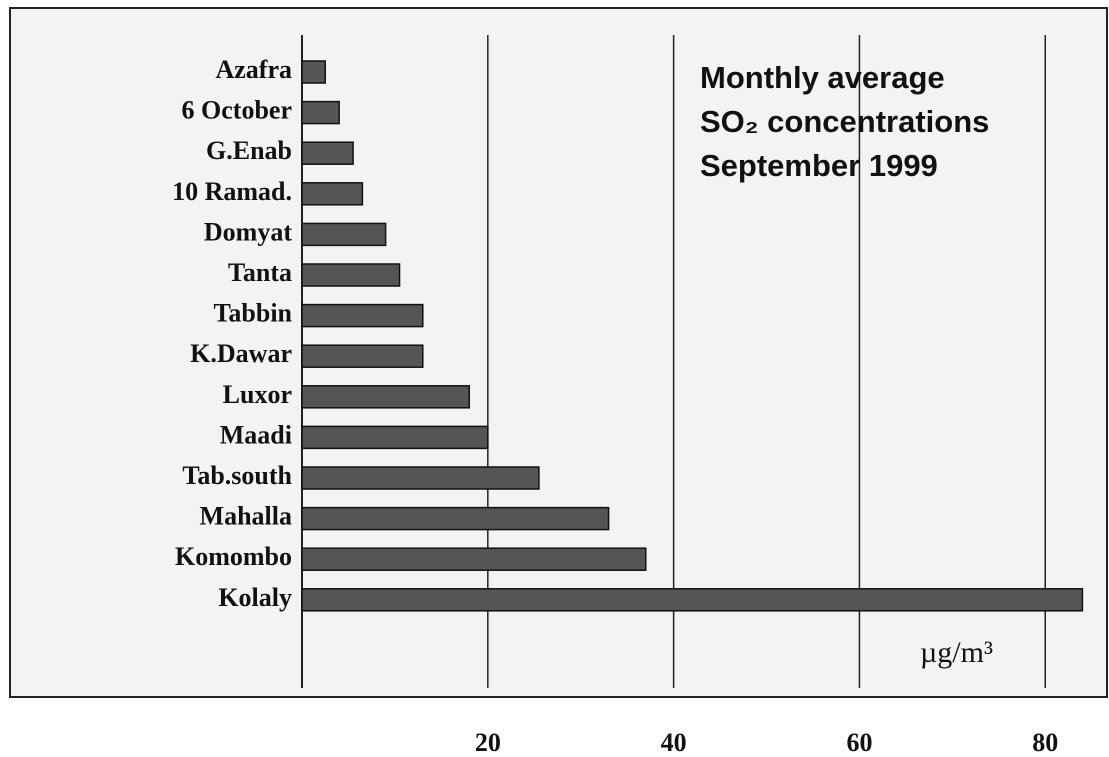 This screenshot has height=757, width=1109. What do you see at coordinates (233, 556) in the screenshot?
I see `category-label: Komombo` at bounding box center [233, 556].